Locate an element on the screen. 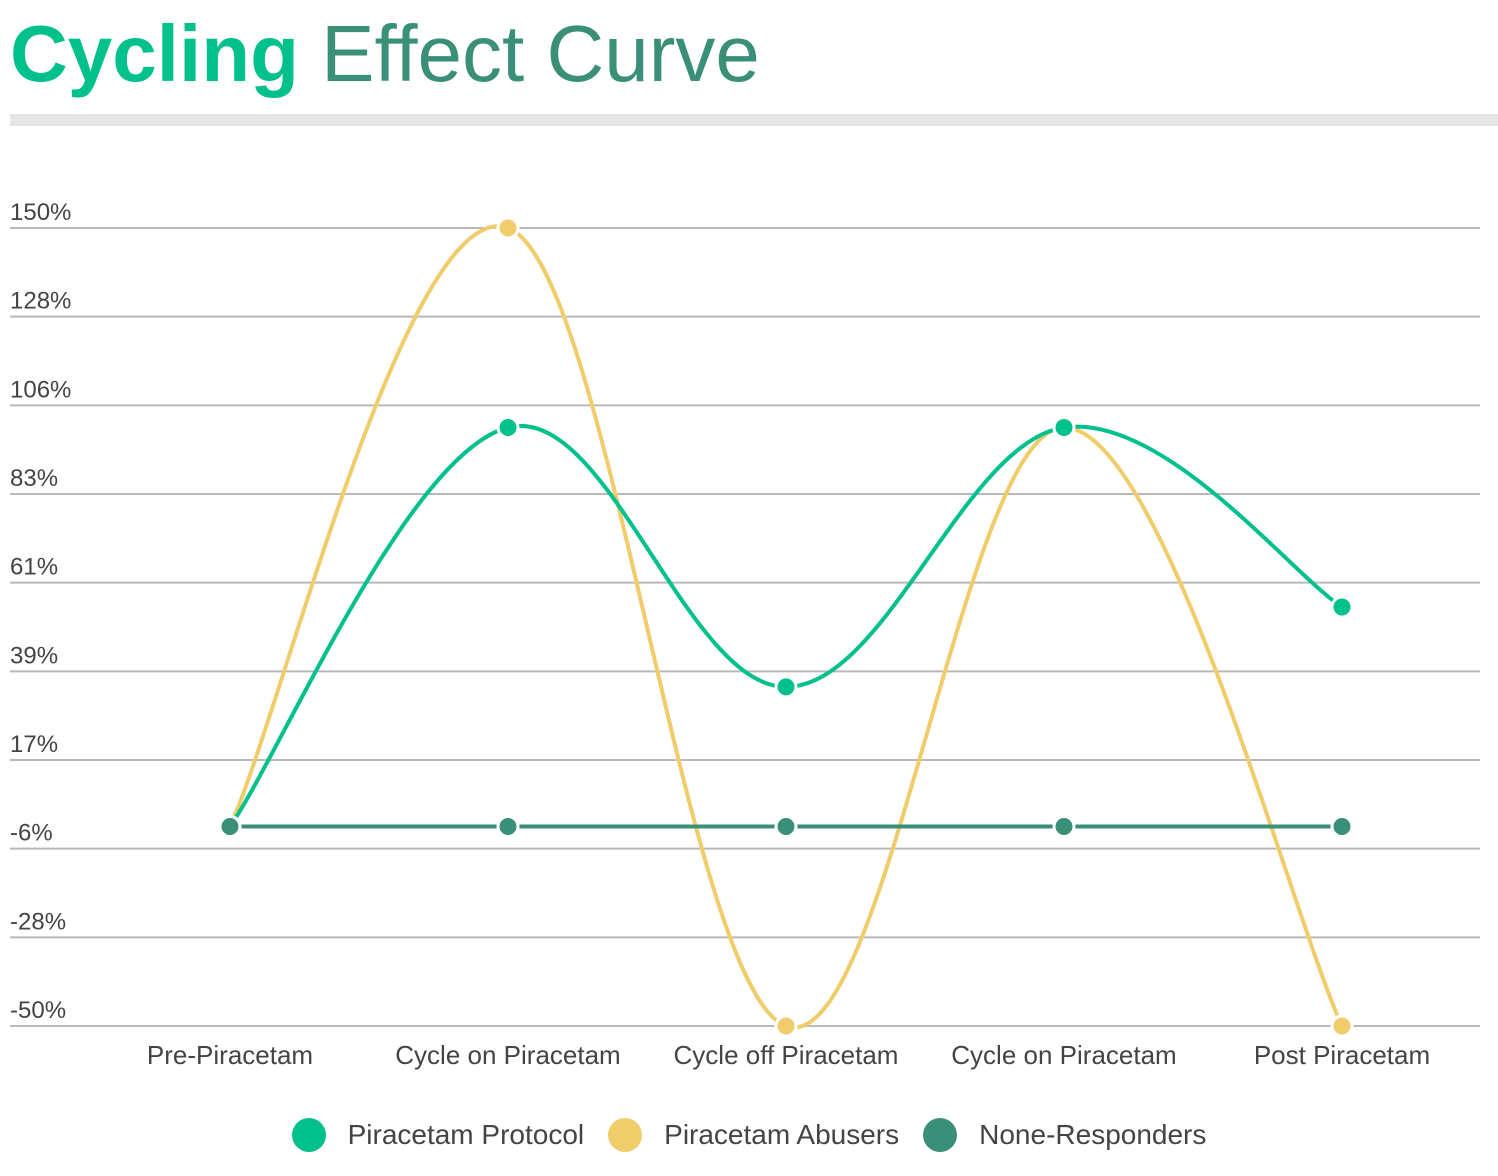 This screenshot has height=1176, width=1498. y-tick-label: 39% is located at coordinates (34, 655).